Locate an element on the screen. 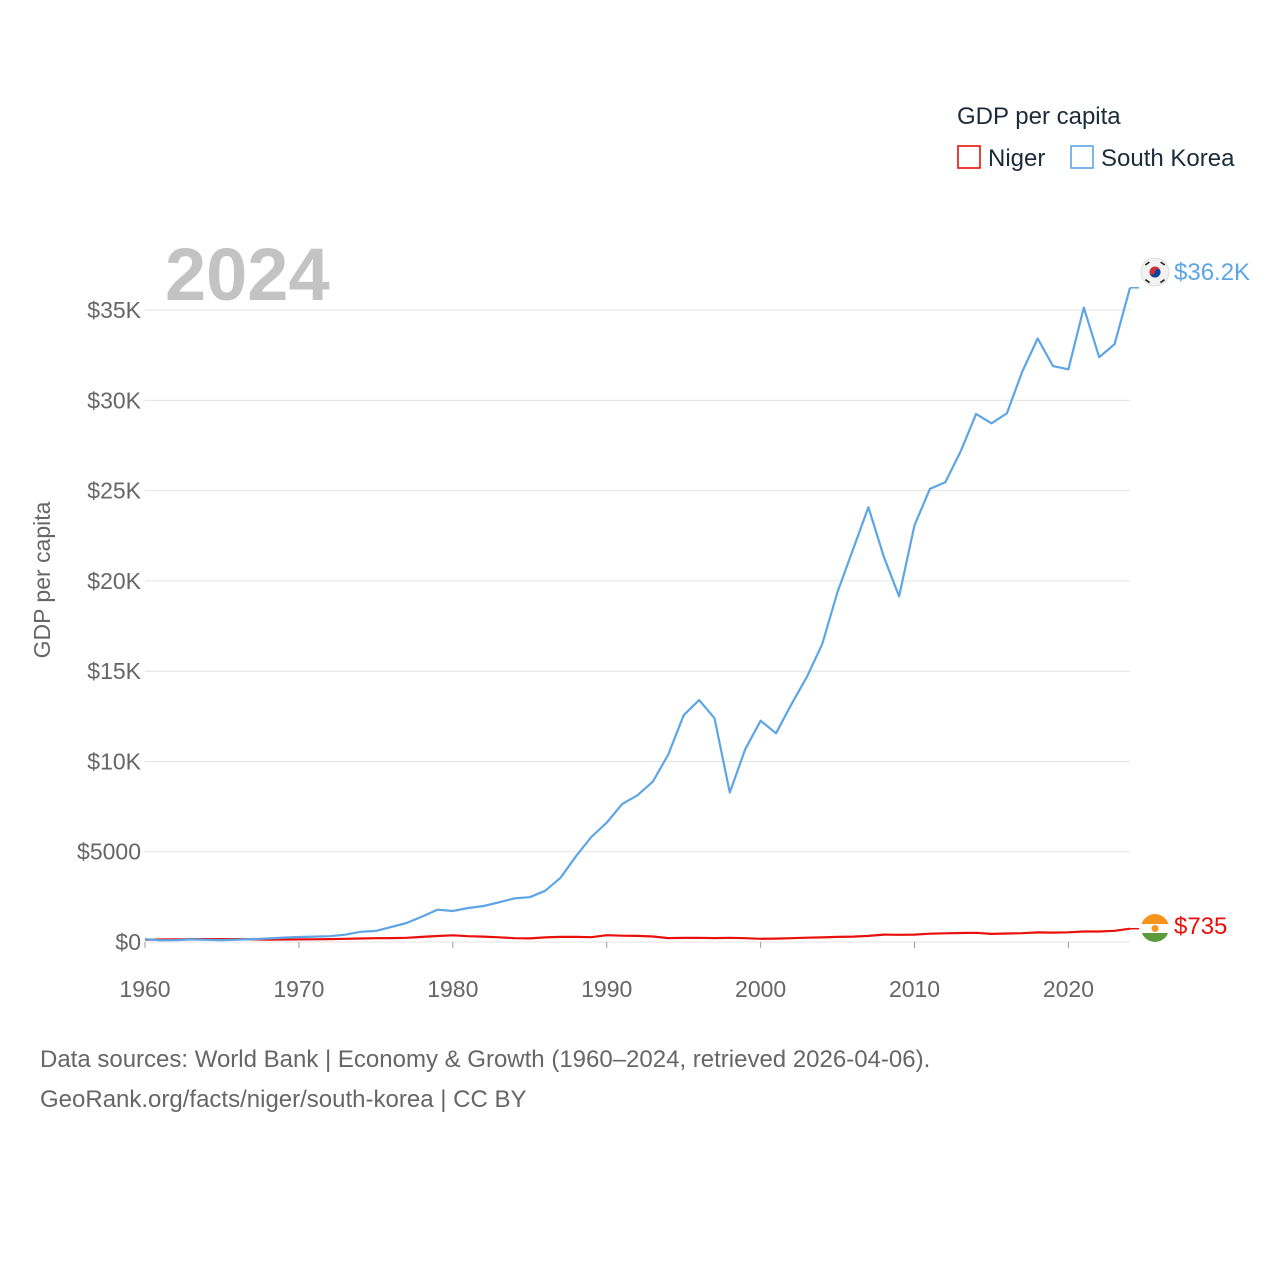 The image size is (1280, 1280). y-tick-label: $20K is located at coordinates (114, 581).